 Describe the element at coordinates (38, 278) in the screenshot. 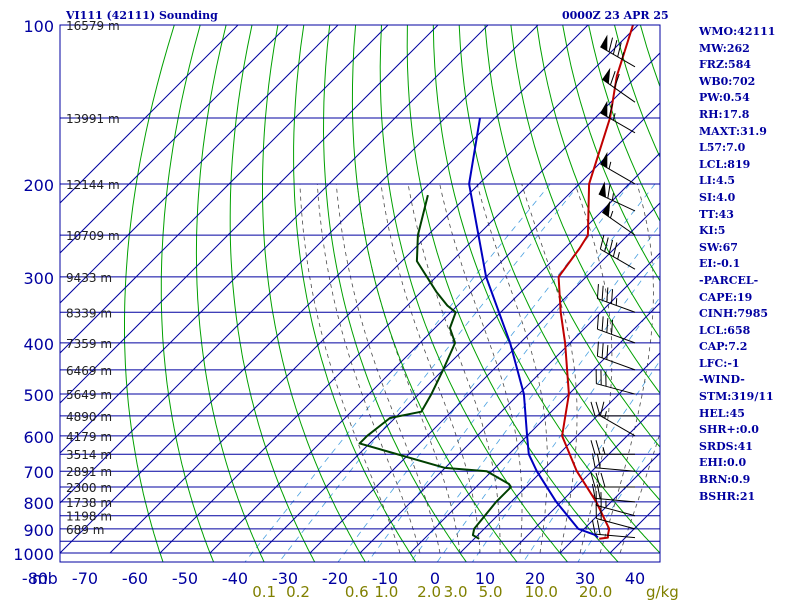

I see `pressure-tick-label: 300` at that location.